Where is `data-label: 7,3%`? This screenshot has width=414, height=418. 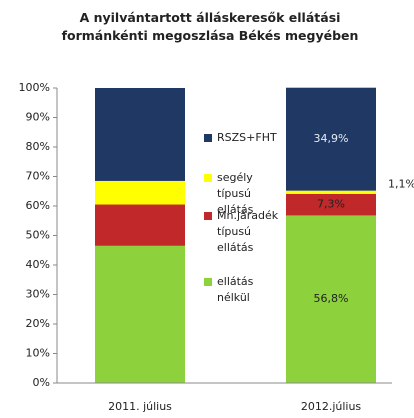 data-label: 7,3% is located at coordinates (331, 204).